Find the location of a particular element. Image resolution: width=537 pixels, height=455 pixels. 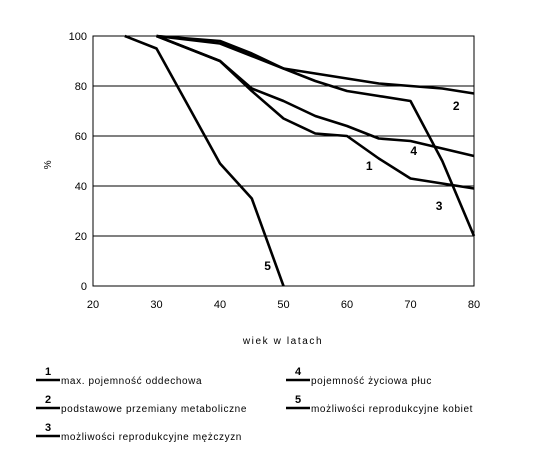

legend-label-4: pojemność życiowa płuc is located at coordinates (371, 381).